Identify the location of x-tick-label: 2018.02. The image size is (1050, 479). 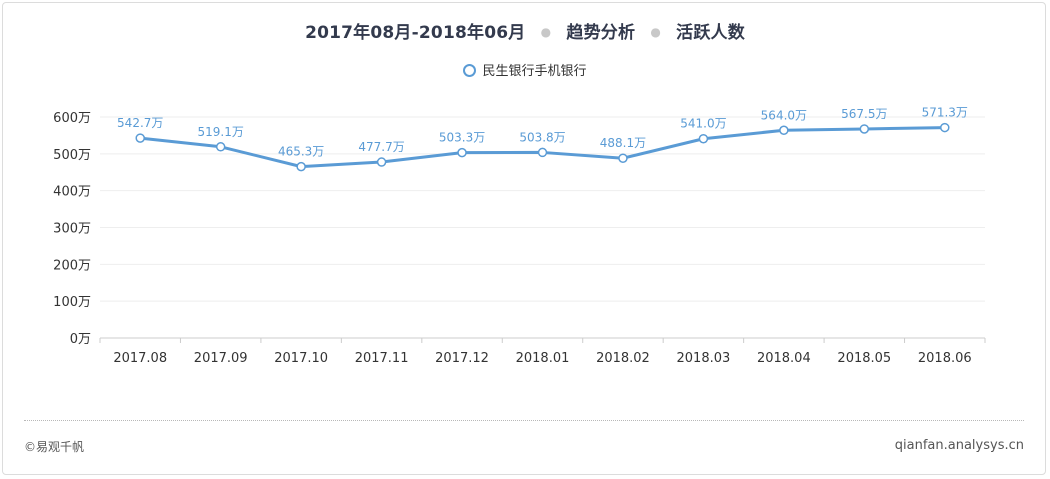
(623, 358).